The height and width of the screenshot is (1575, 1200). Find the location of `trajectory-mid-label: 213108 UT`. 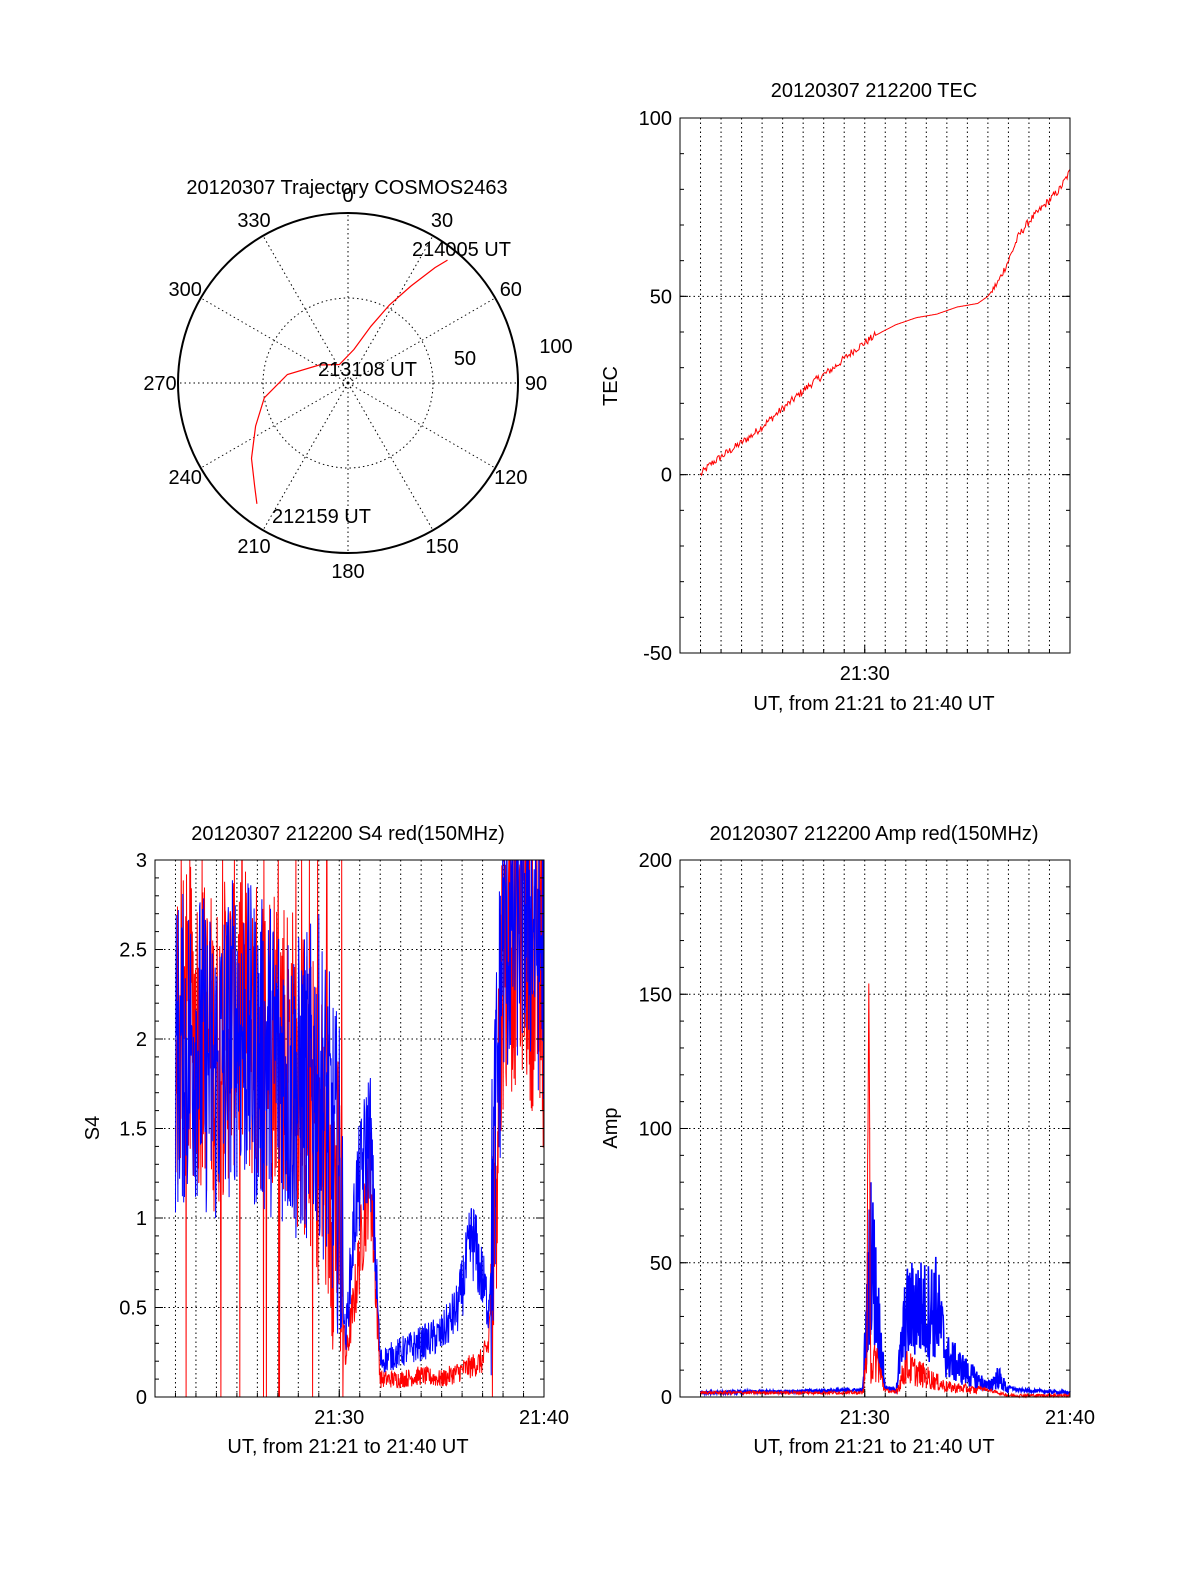

trajectory-mid-label: 213108 UT is located at coordinates (367, 370).